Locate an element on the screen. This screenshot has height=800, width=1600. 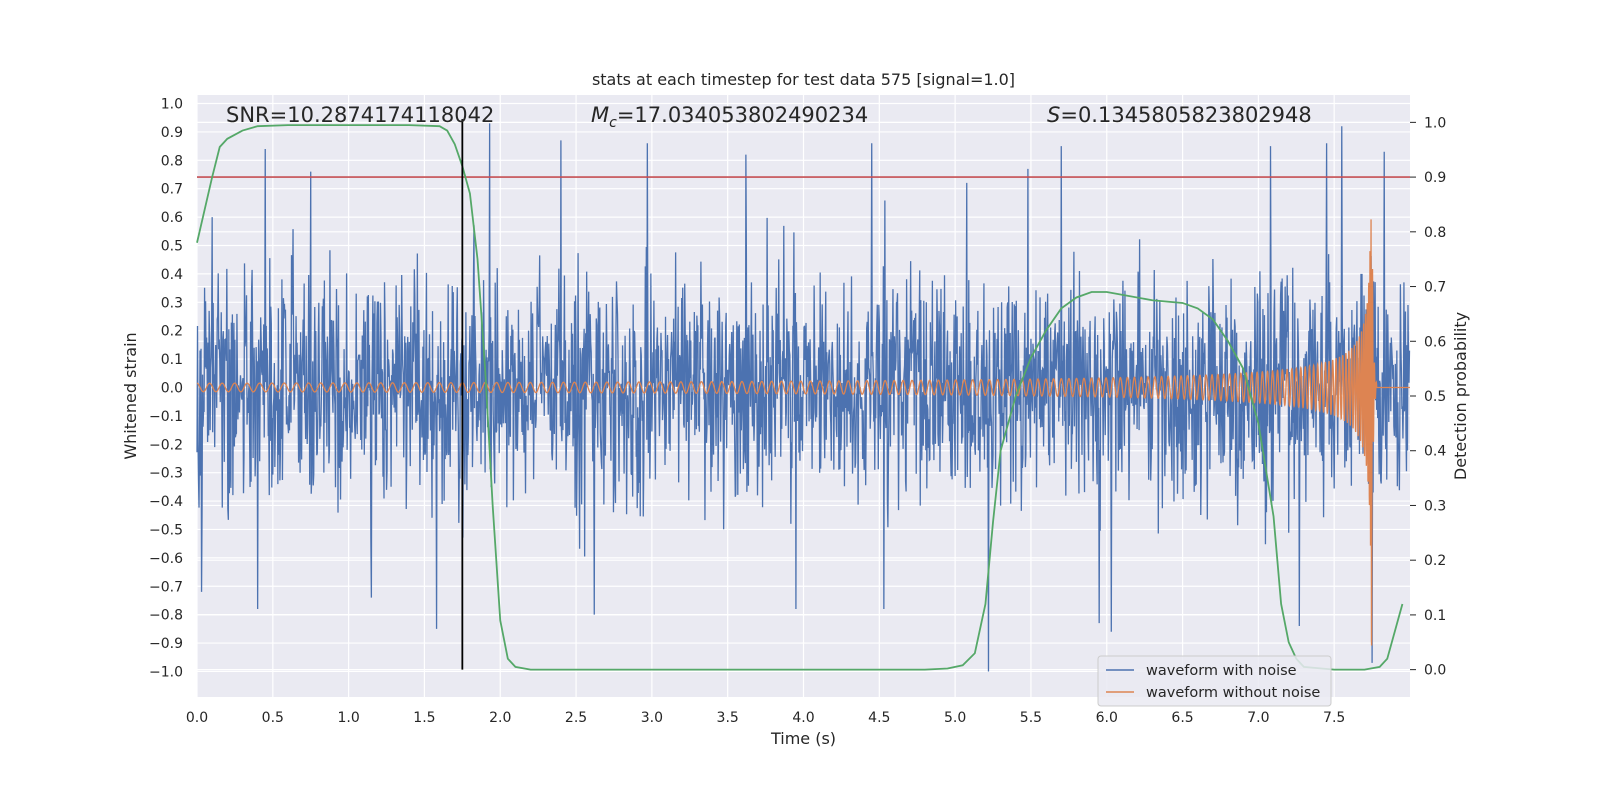
y-tick-label: 0.6 is located at coordinates (172, 218).